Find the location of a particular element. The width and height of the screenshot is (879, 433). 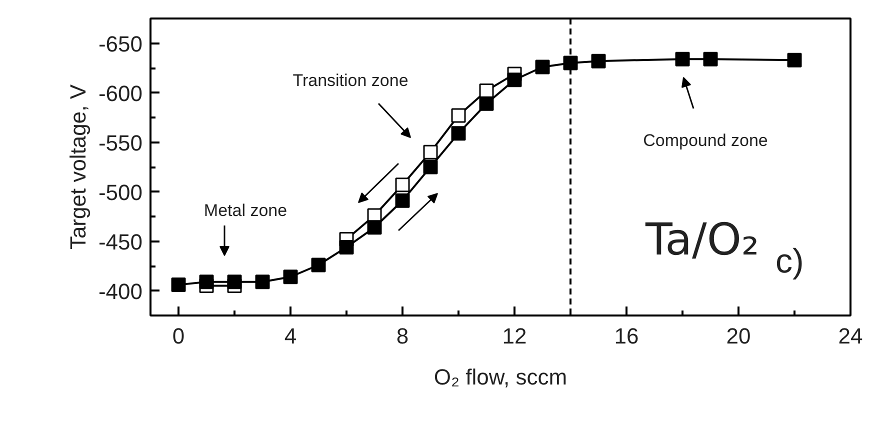

annotation: c) is located at coordinates (790, 261).